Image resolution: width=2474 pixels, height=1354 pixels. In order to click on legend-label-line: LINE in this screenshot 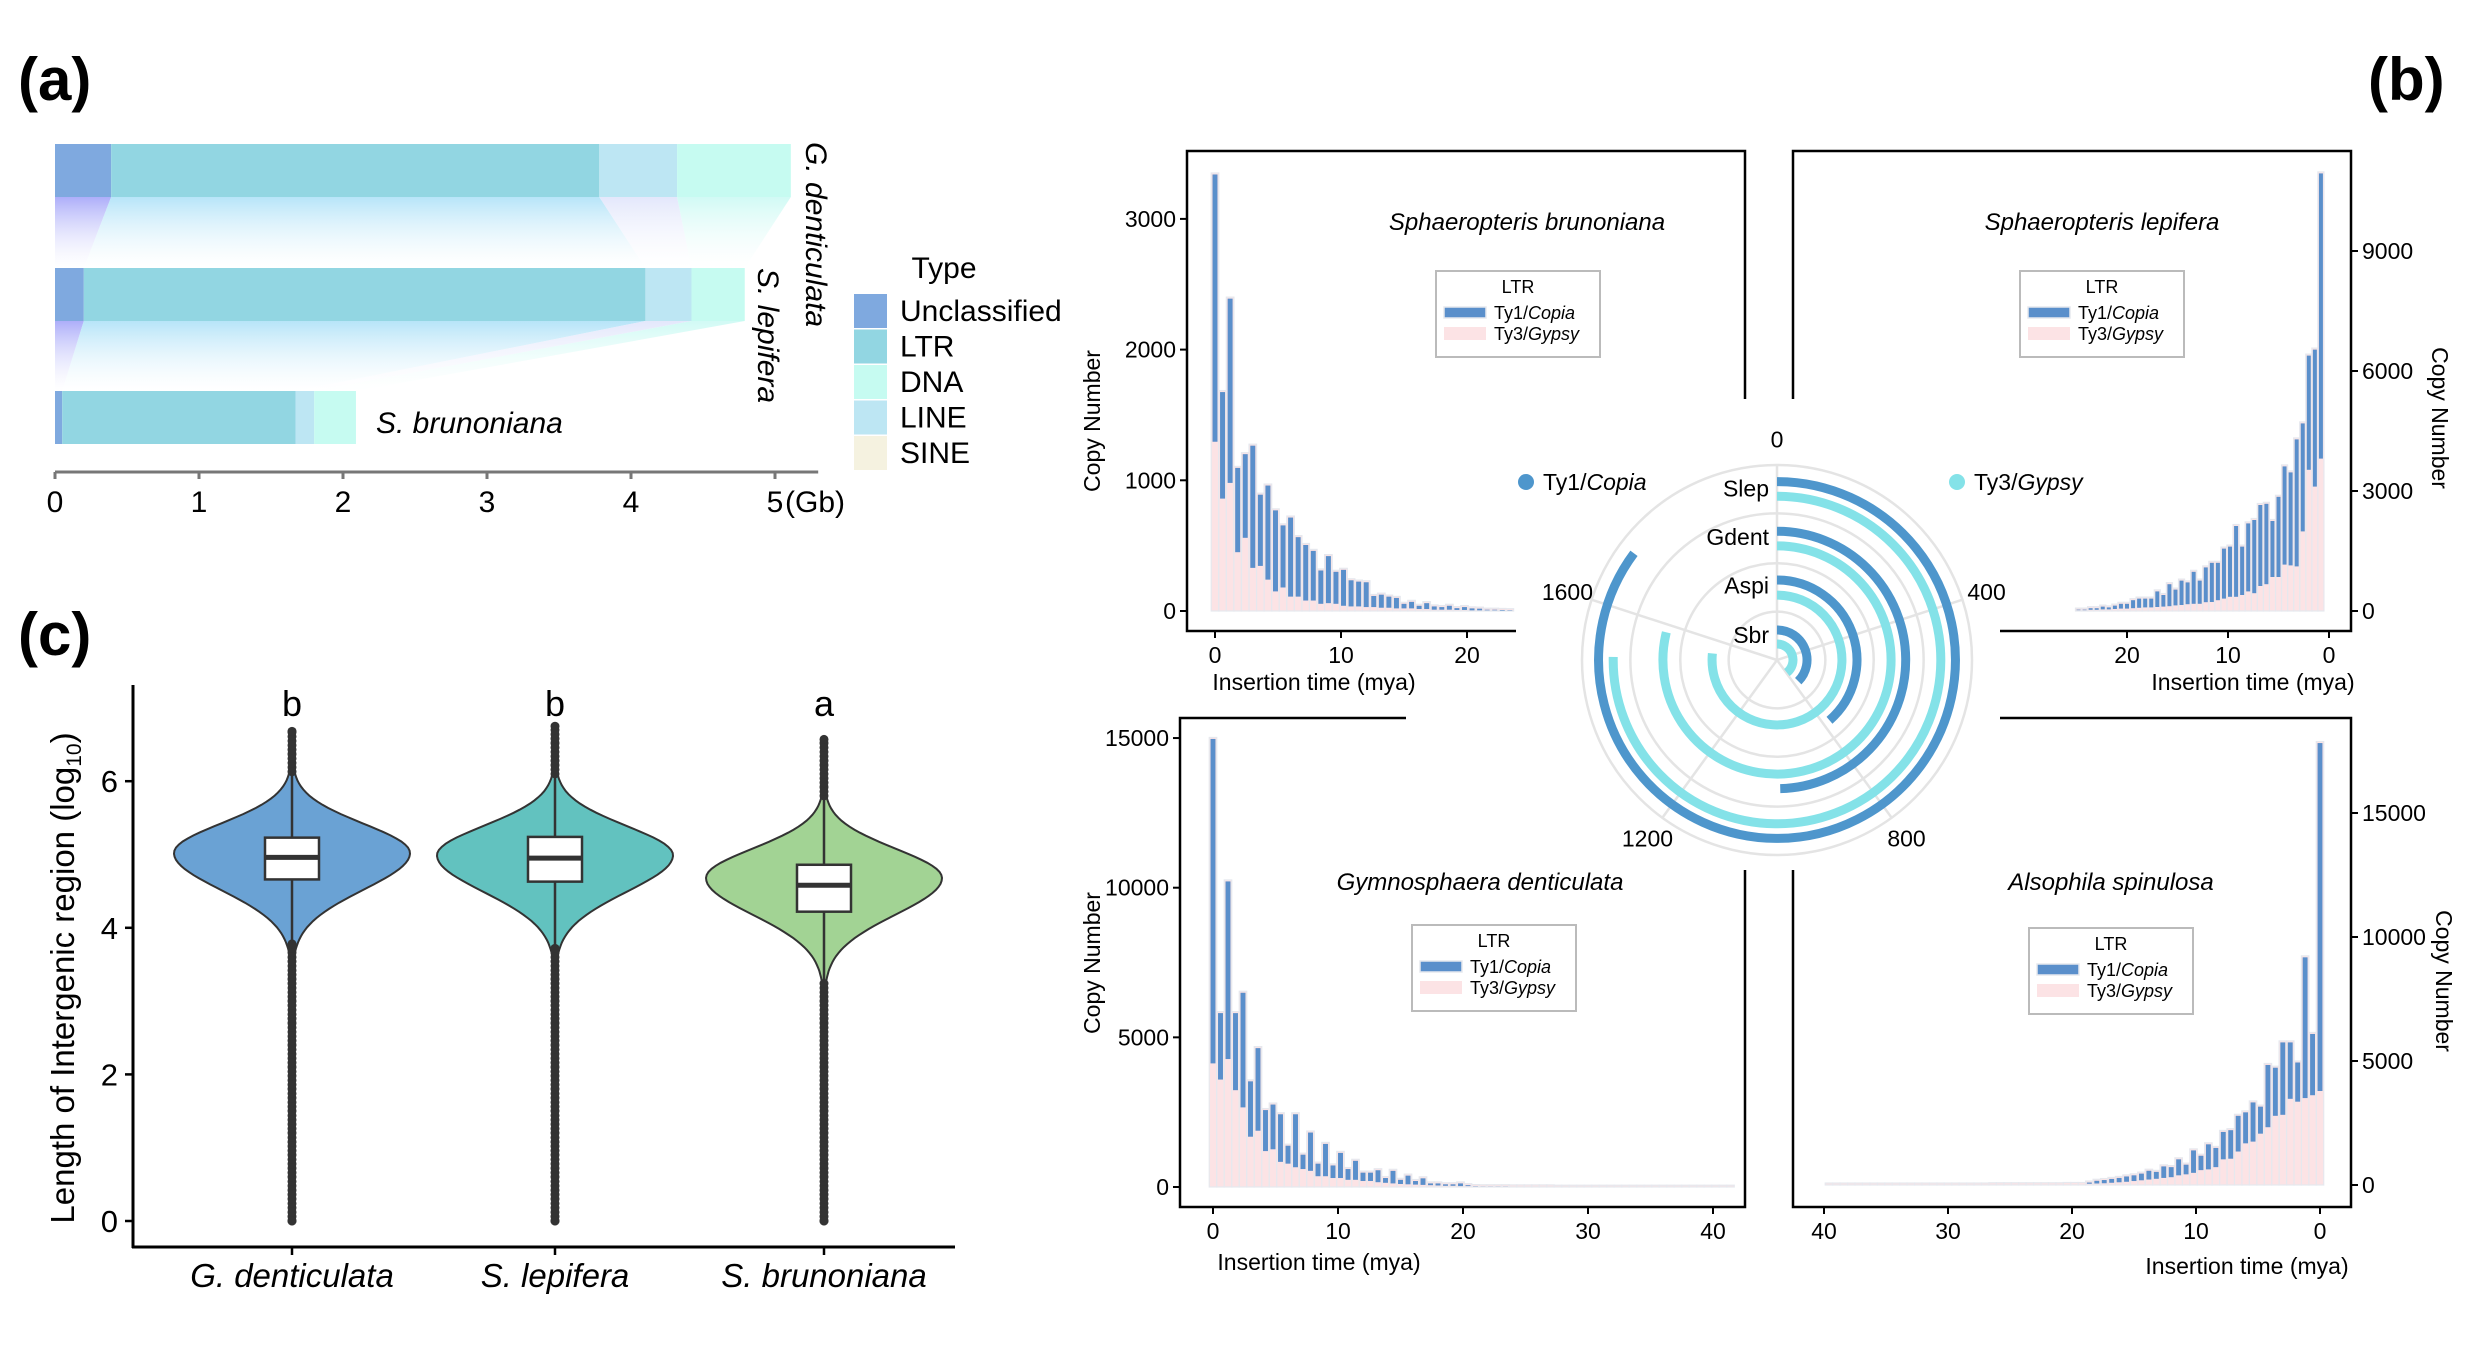, I will do `click(933, 418)`.